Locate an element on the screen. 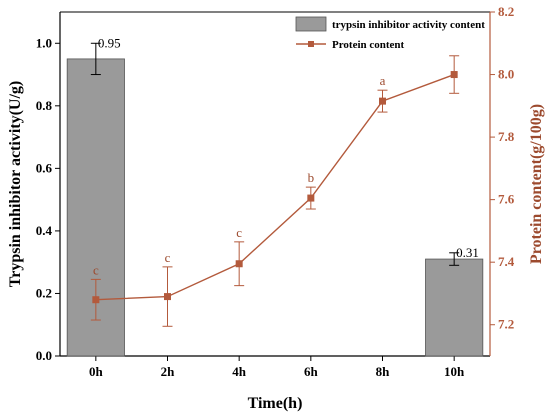  line-point-0h is located at coordinates (96, 300).